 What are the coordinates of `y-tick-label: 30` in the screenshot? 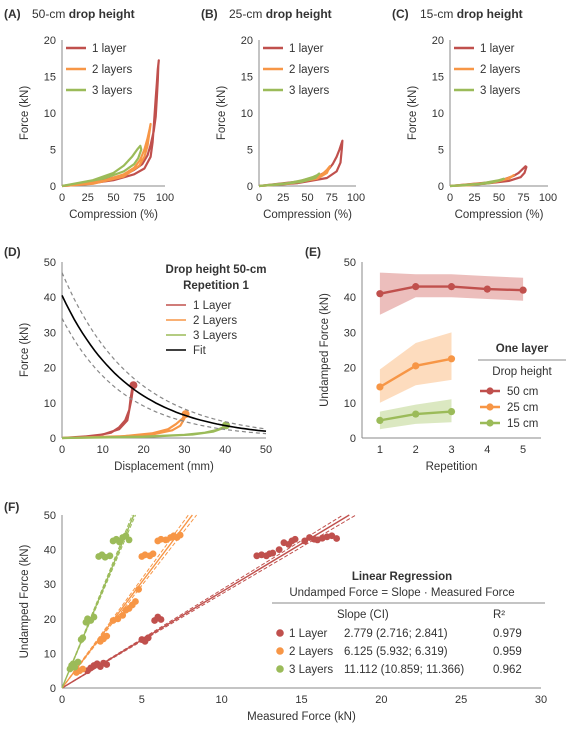 It's located at (350, 333).